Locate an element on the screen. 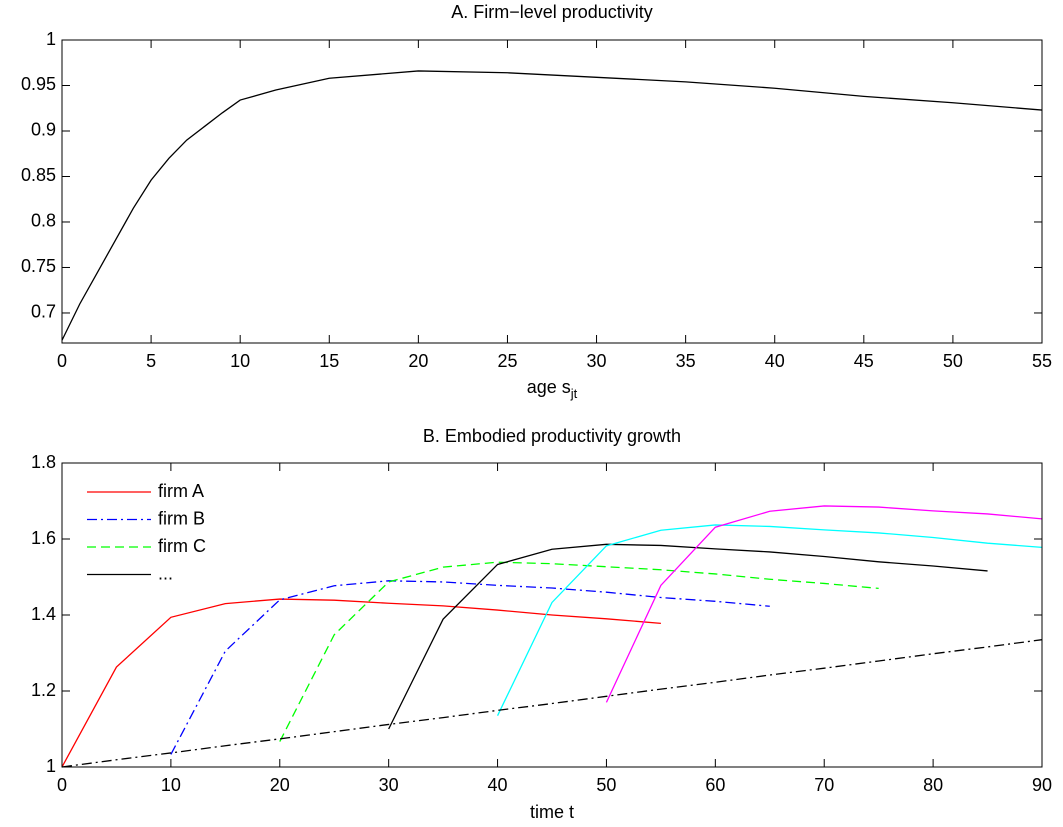  y-tick-label: 0.8 is located at coordinates (43, 221).